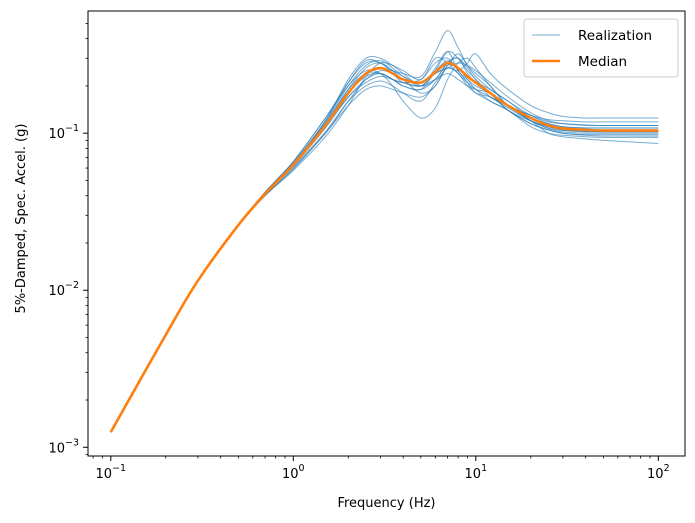 The width and height of the screenshot is (695, 523). Describe the element at coordinates (68, 239) in the screenshot. I see `y-axis: 10⁻³ 10⁻² 10⁻¹` at that location.